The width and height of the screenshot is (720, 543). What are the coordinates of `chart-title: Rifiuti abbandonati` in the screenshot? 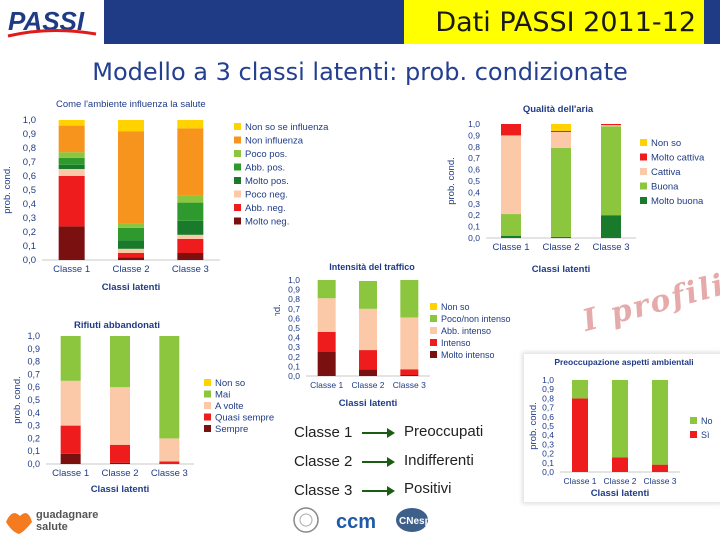 It's located at (117, 325).